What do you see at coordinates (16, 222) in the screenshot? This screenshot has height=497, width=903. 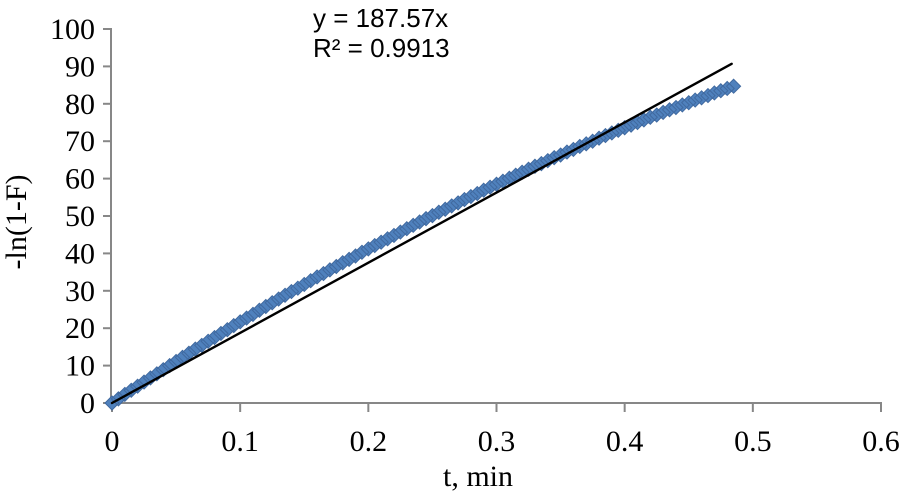 I see `y-axis-title: -ln(1-F)` at bounding box center [16, 222].